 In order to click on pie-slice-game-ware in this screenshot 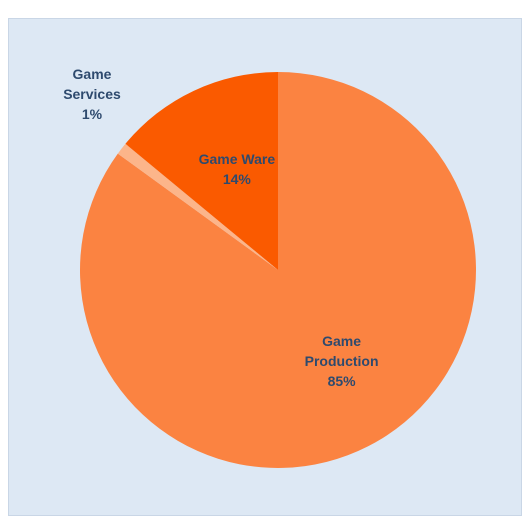, I will do `click(201, 171)`.